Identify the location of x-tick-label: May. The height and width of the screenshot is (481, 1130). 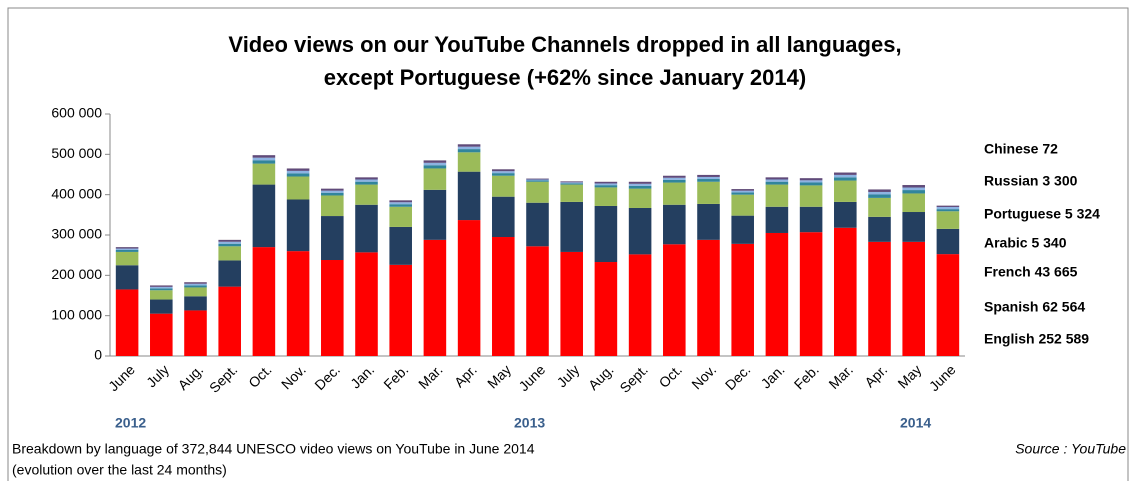
(909, 376).